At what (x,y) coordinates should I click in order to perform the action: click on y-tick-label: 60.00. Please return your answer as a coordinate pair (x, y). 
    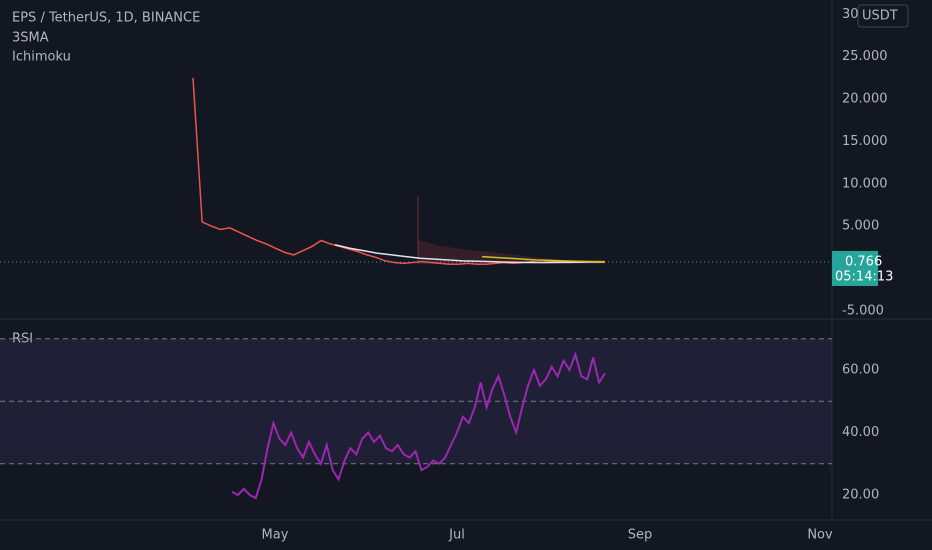
    Looking at the image, I should click on (860, 370).